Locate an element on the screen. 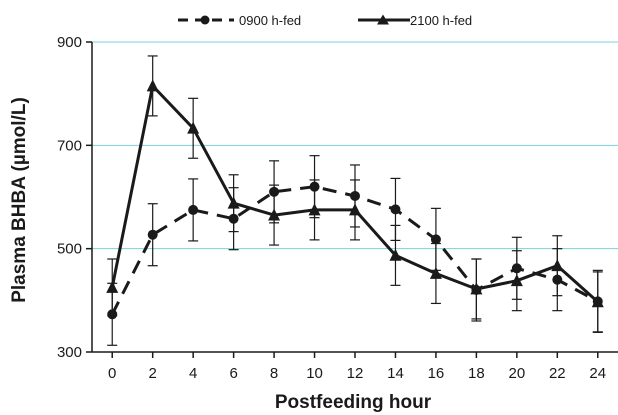 The height and width of the screenshot is (415, 618). x-axis-title: Postfeeding hour is located at coordinates (353, 402).